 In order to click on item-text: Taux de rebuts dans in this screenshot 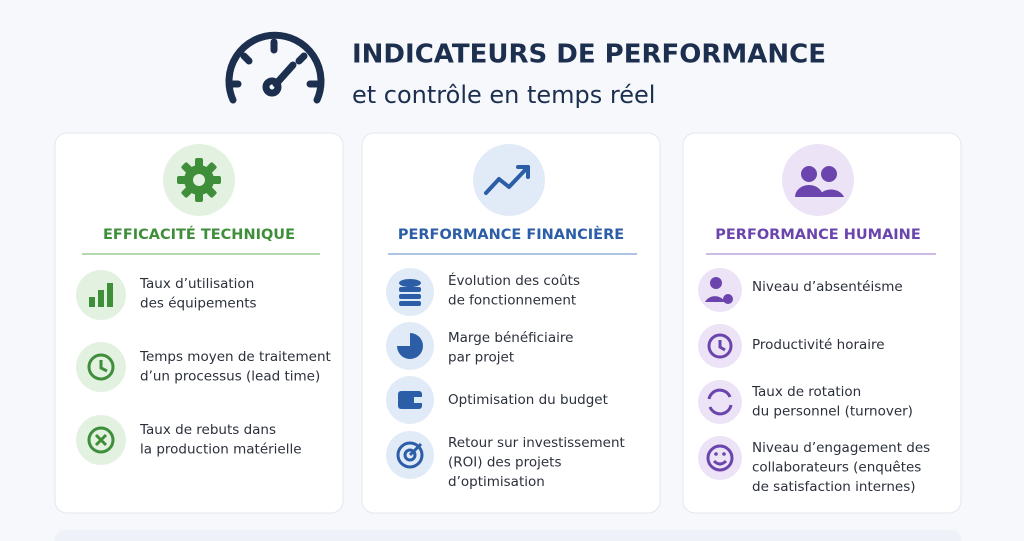, I will do `click(207, 430)`.